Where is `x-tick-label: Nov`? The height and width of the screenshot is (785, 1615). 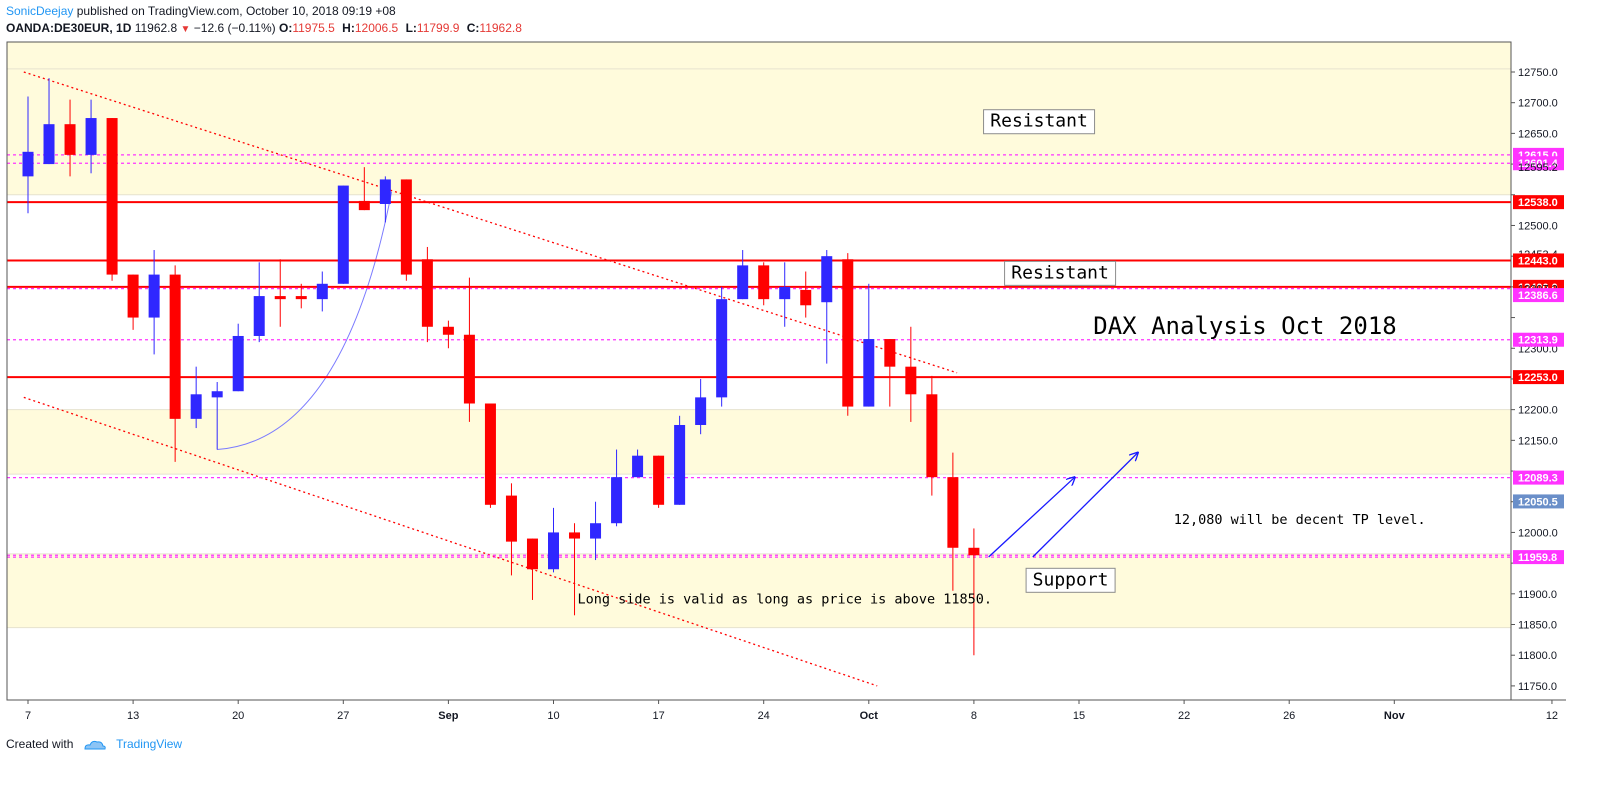
x-tick-label: Nov is located at coordinates (1395, 716).